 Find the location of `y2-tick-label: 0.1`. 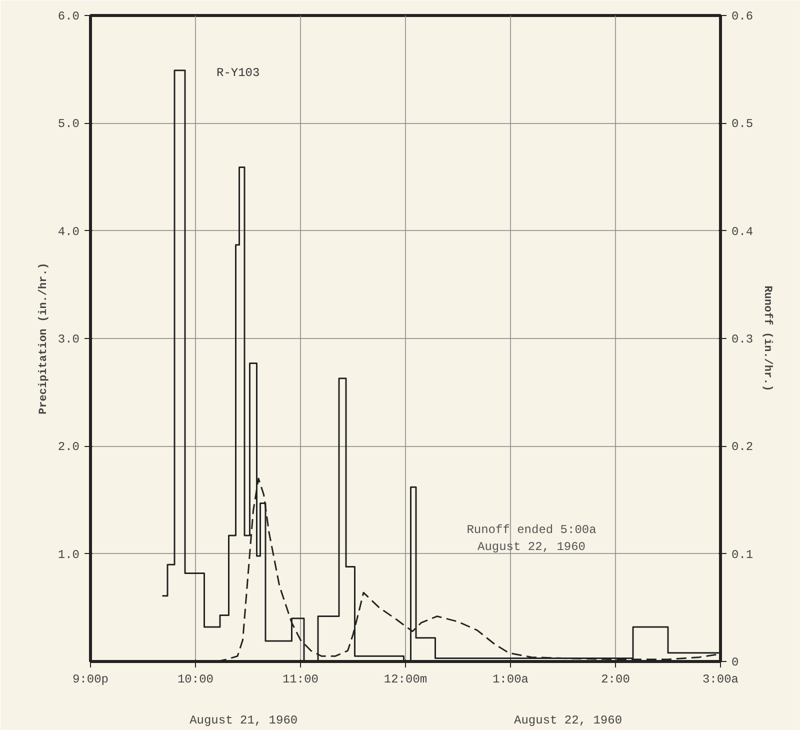

y2-tick-label: 0.1 is located at coordinates (743, 555).